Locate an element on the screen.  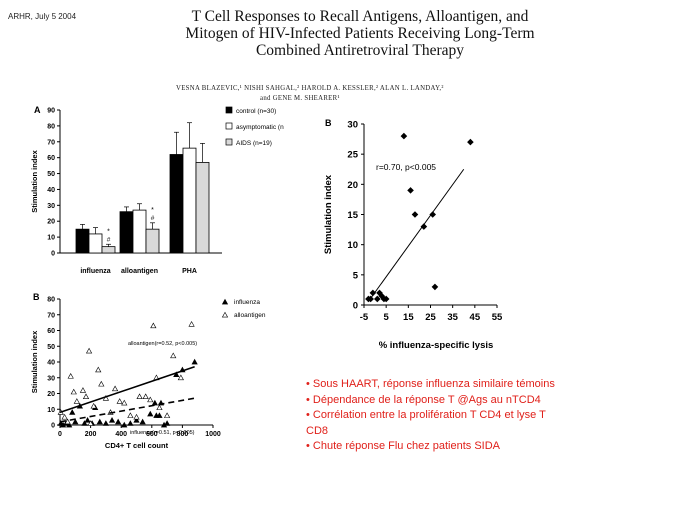
y-axis-label: Stimulation index is located at coordinates (34, 180).